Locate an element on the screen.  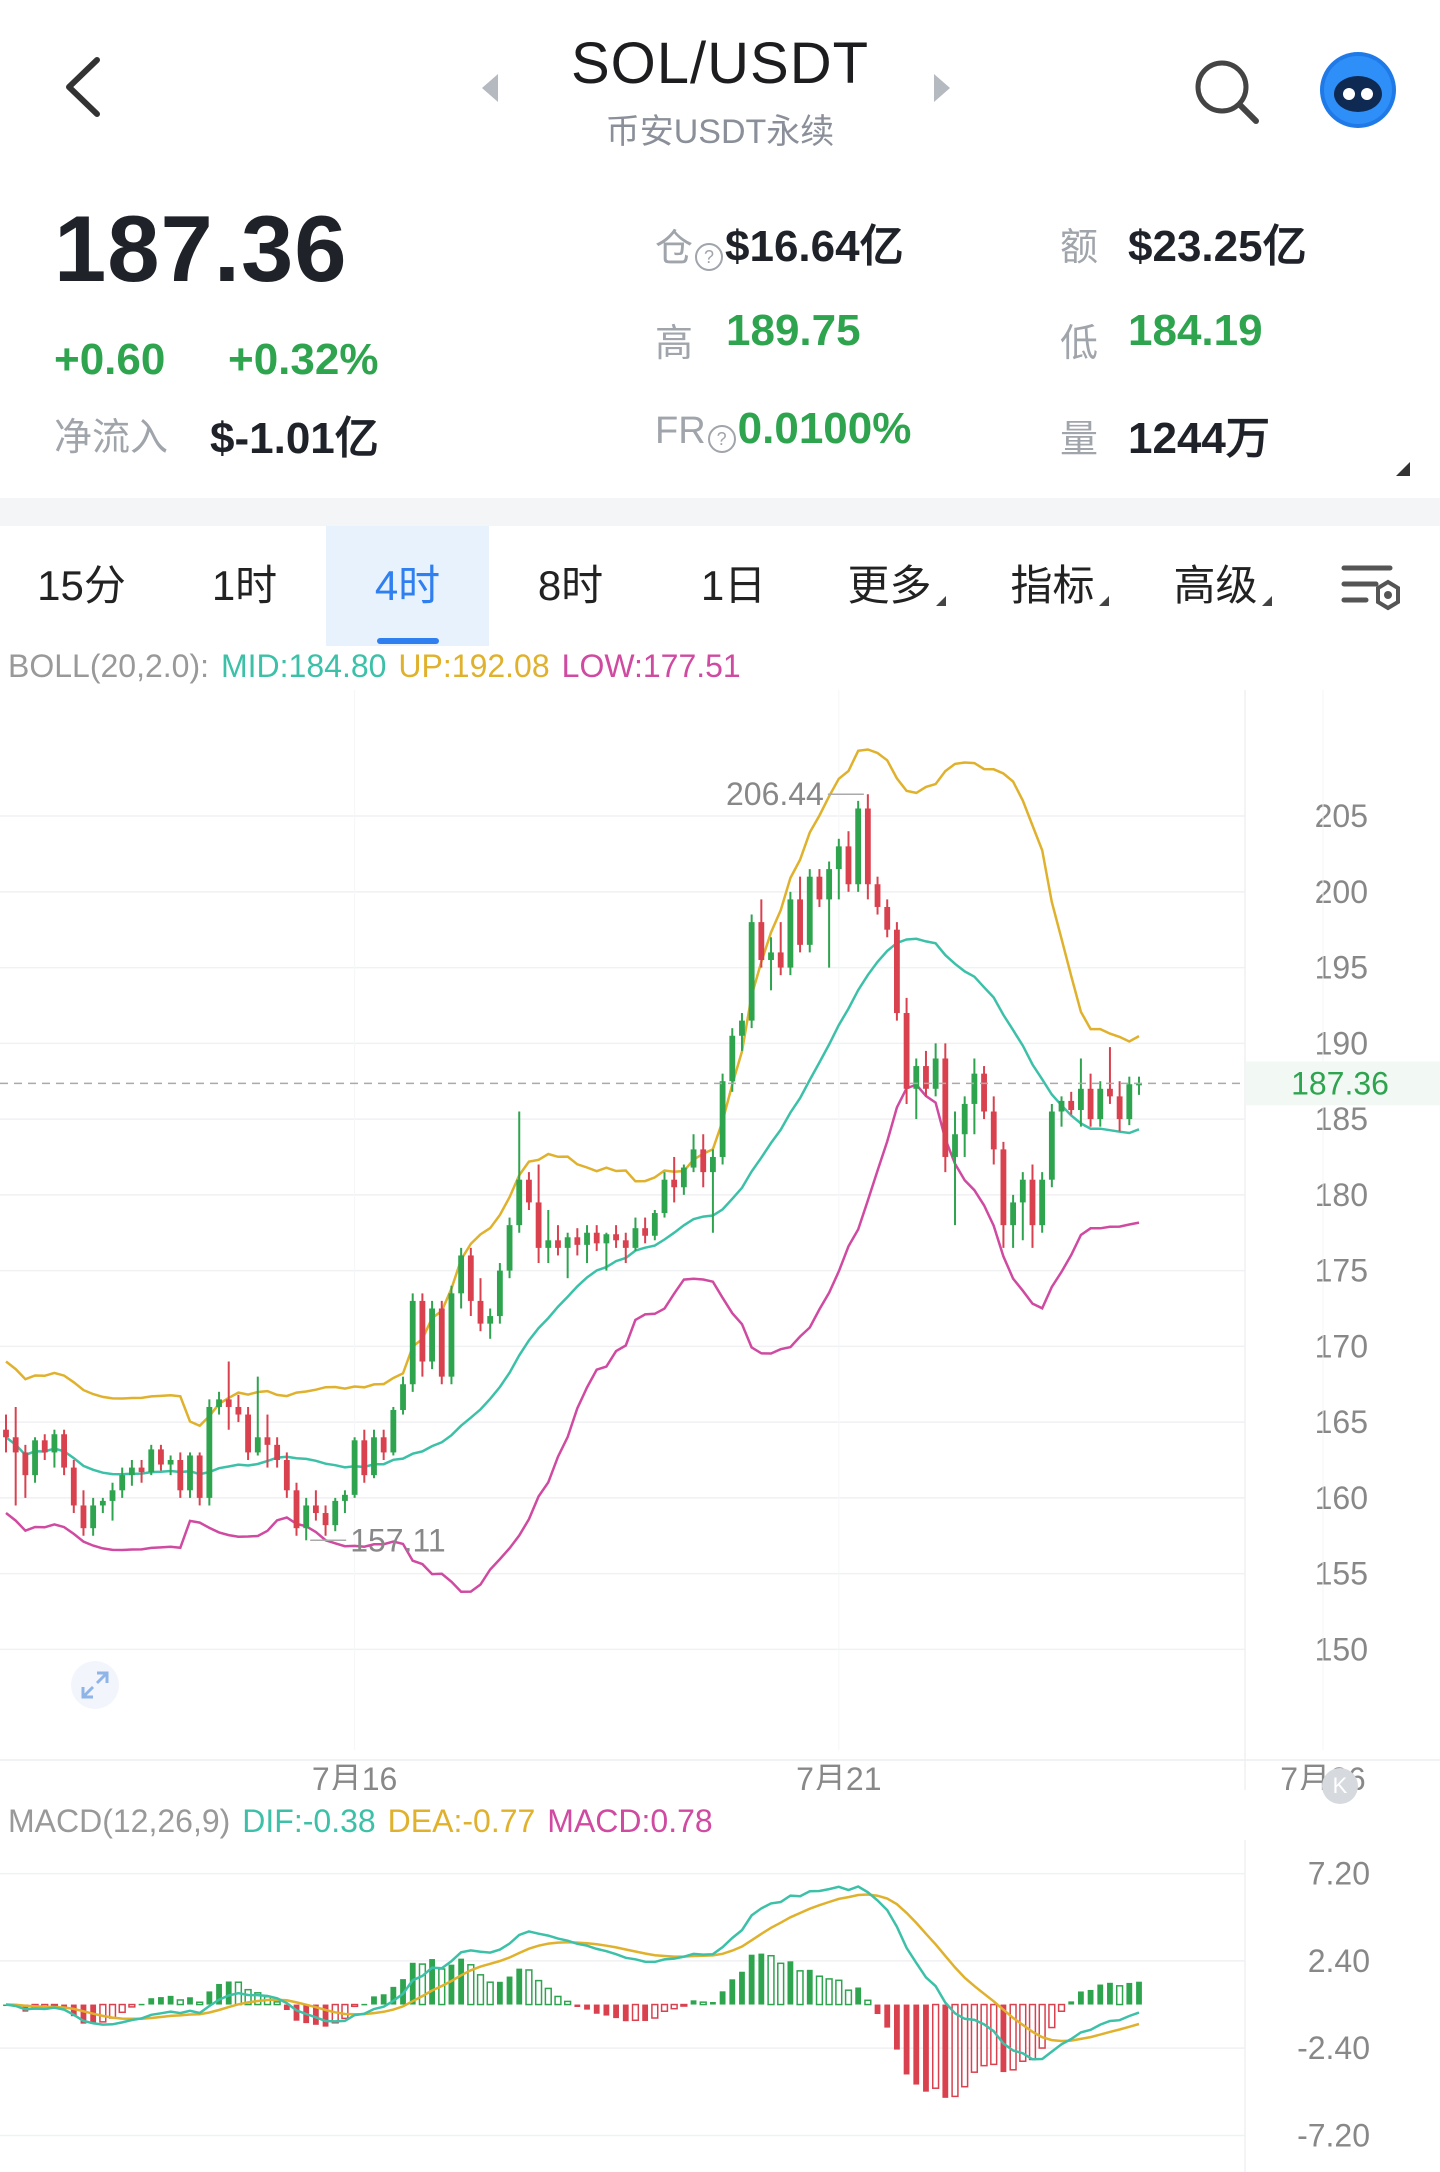
macd-value: MACD:0.78 is located at coordinates (630, 1821).